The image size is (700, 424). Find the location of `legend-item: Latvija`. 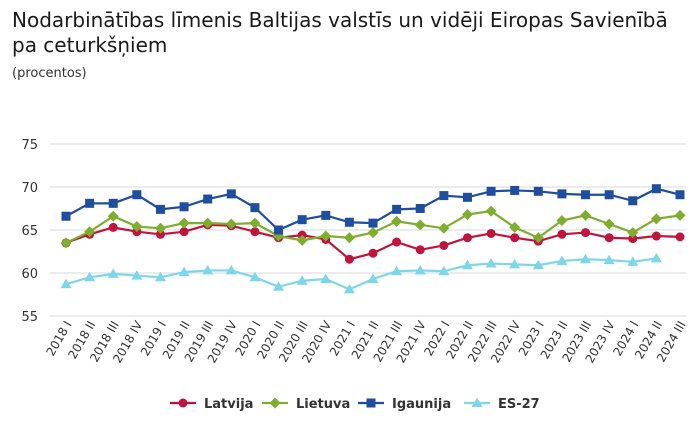

legend-item: Latvija is located at coordinates (211, 404).